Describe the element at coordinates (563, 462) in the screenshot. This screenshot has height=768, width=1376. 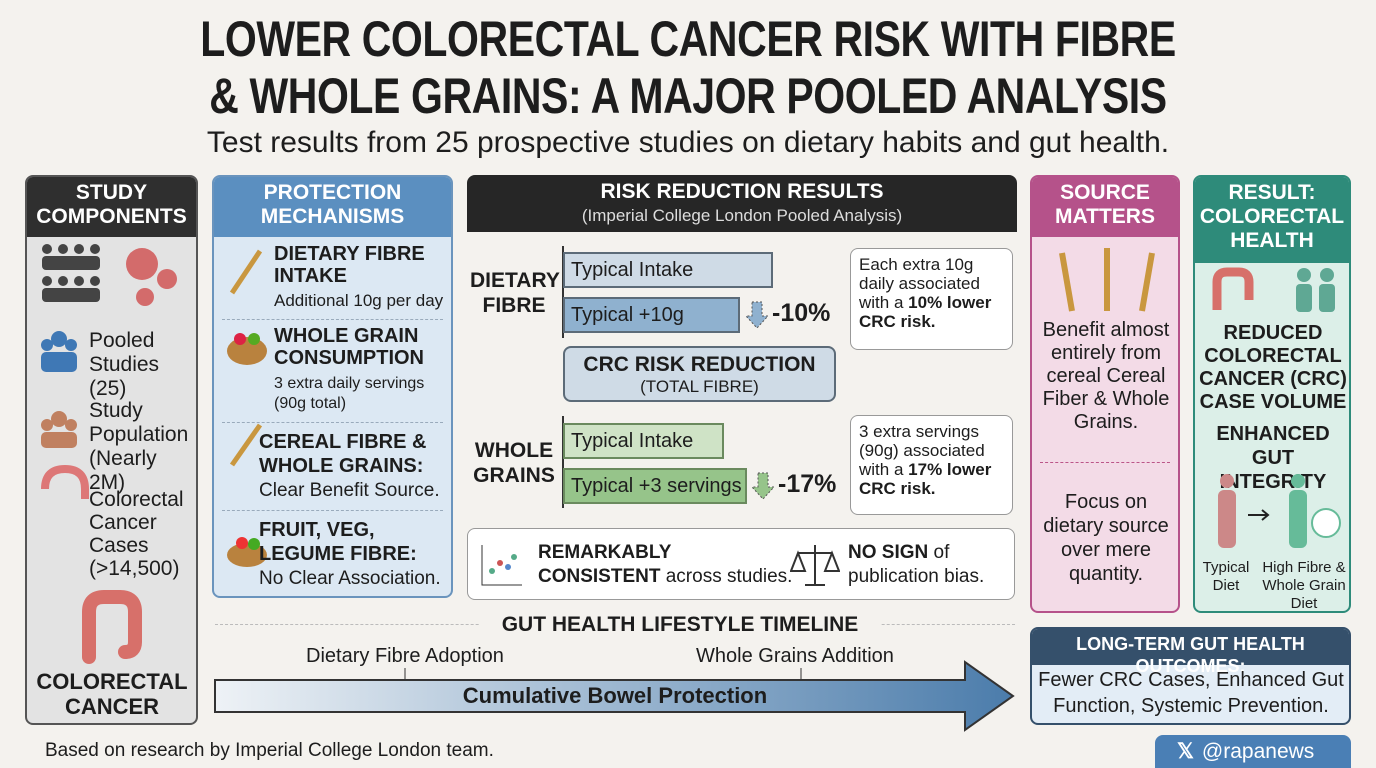
I see `axis-line` at that location.